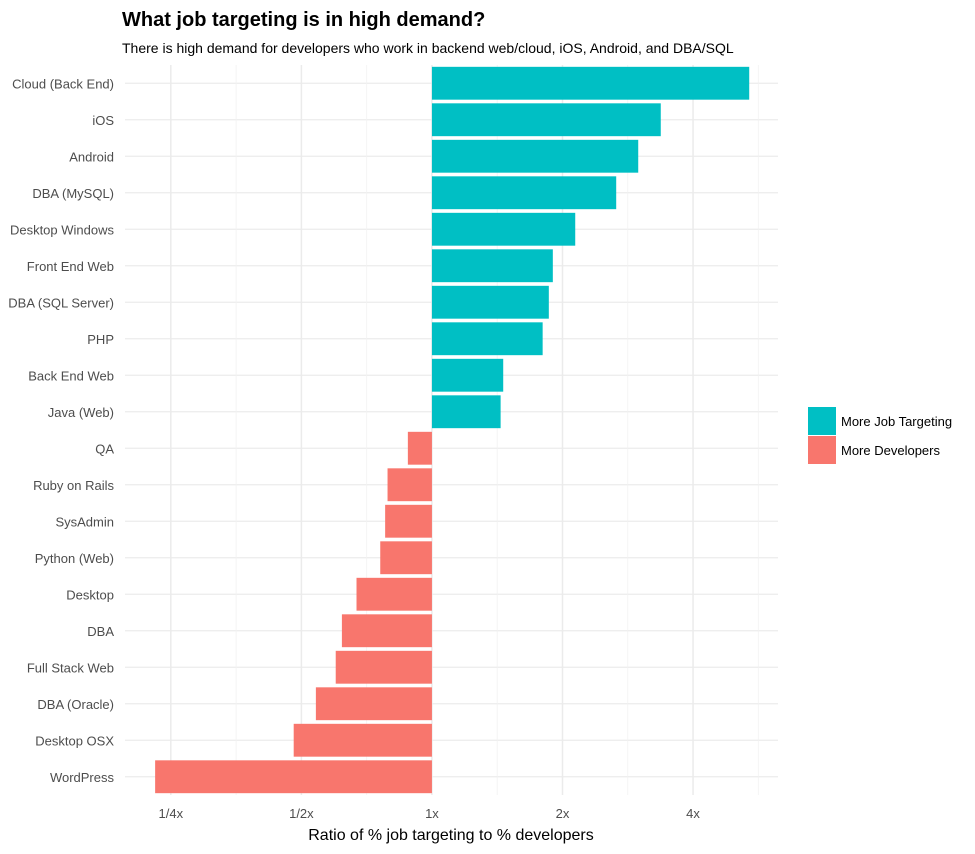  I want to click on y-tick-label: Desktop OSX, so click(74, 740).